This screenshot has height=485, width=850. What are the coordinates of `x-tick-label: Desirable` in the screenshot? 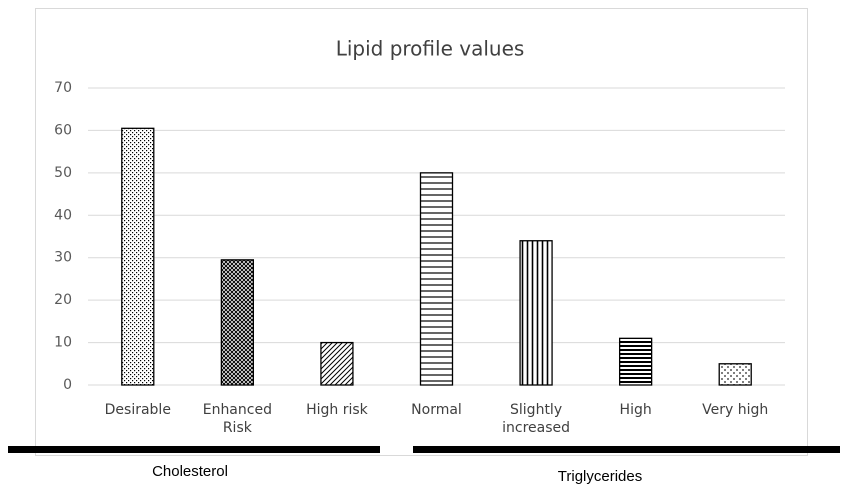 It's located at (137, 410).